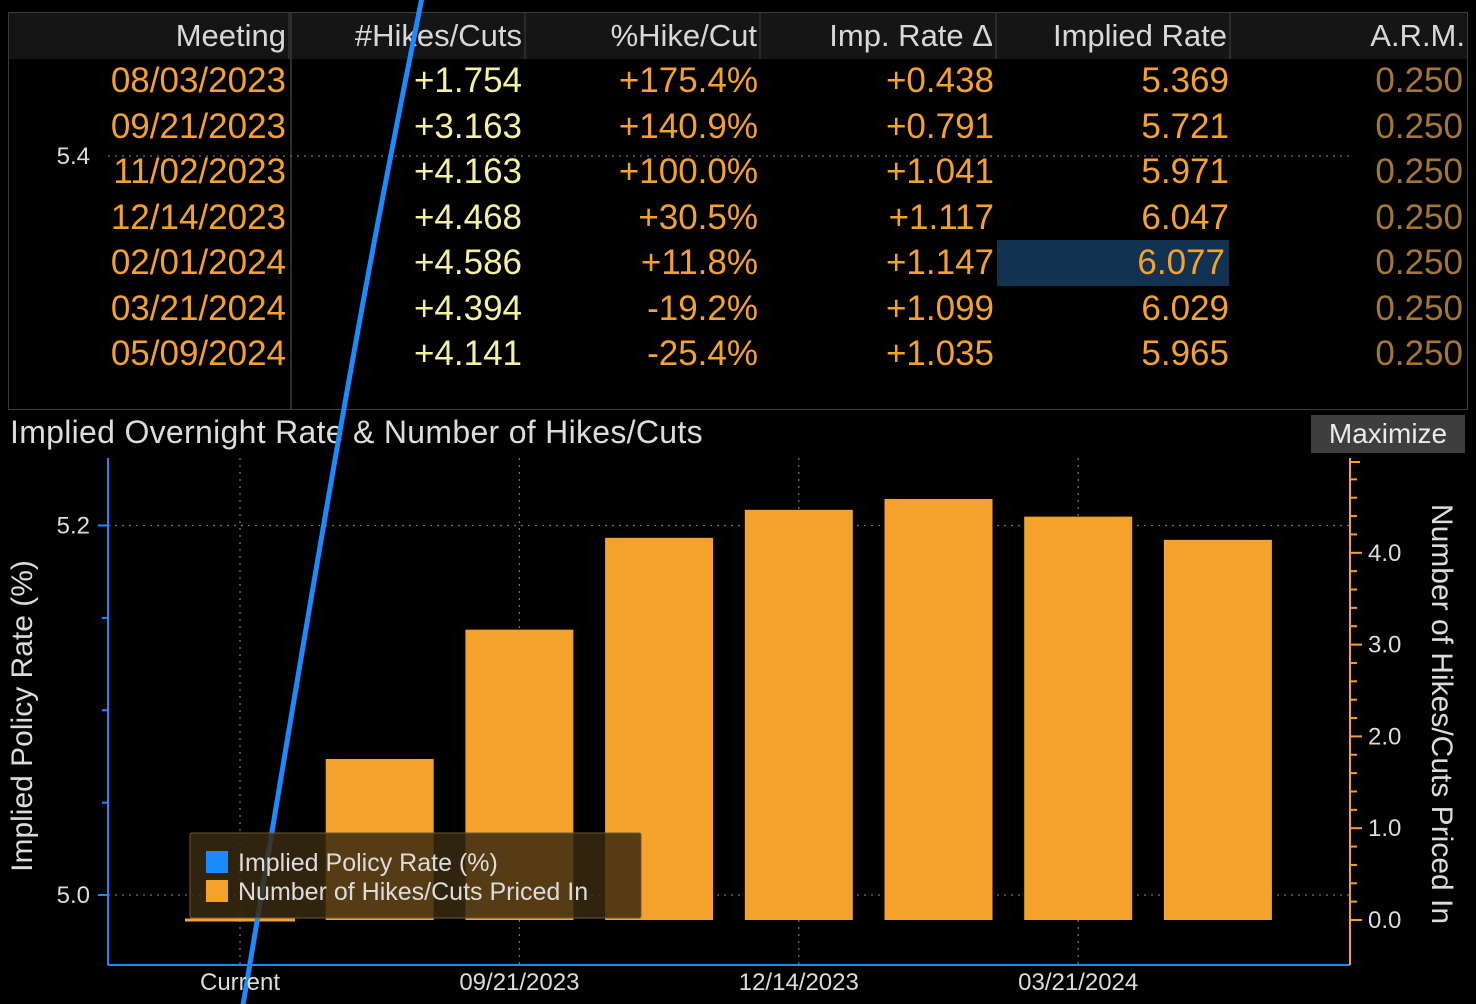 The width and height of the screenshot is (1476, 1004). What do you see at coordinates (1441, 714) in the screenshot?
I see `right-axis-title: Number of Hikes/Cuts Priced In` at bounding box center [1441, 714].